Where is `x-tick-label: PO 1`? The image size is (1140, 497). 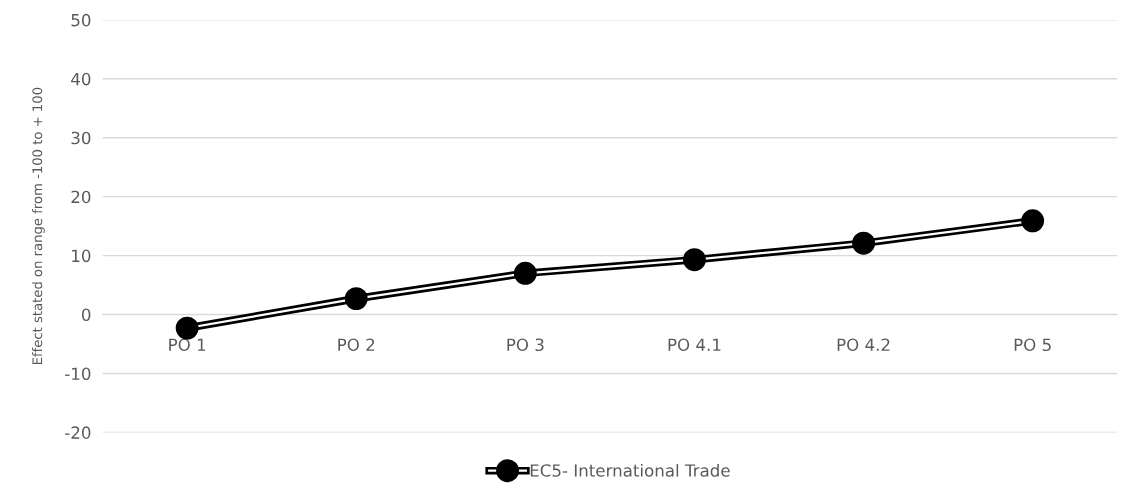
x-tick-label: PO 1 is located at coordinates (187, 345).